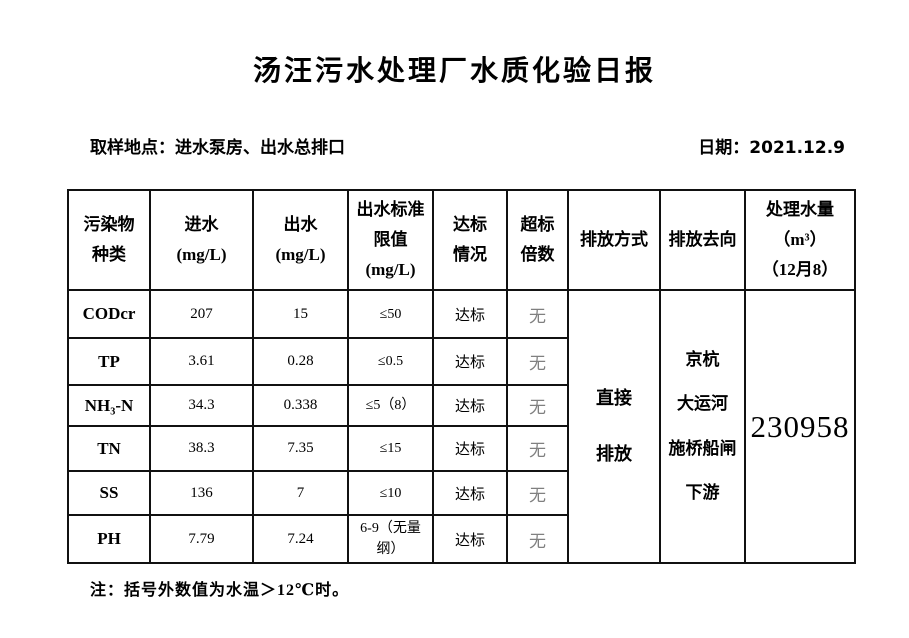 This screenshot has width=909, height=638. Describe the element at coordinates (109, 493) in the screenshot. I see `cell-pollutant: SS` at that location.